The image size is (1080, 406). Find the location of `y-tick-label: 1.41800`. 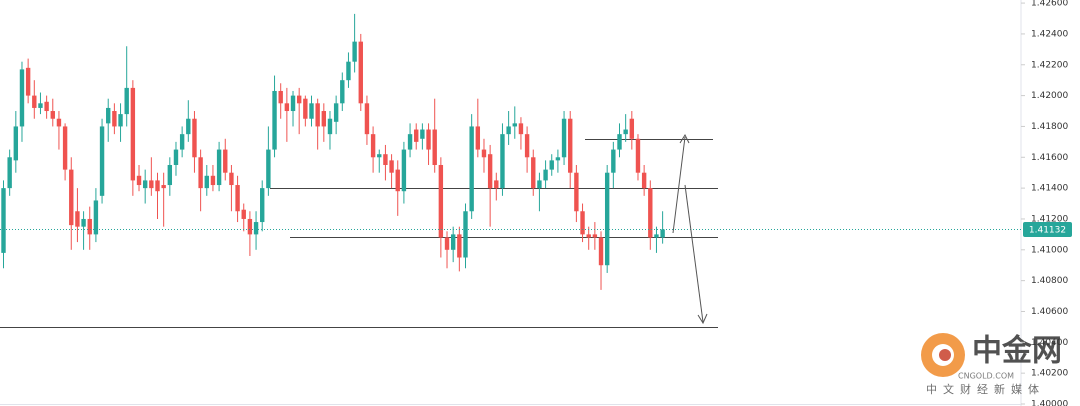

y-tick-label: 1.41800 is located at coordinates (1049, 127).